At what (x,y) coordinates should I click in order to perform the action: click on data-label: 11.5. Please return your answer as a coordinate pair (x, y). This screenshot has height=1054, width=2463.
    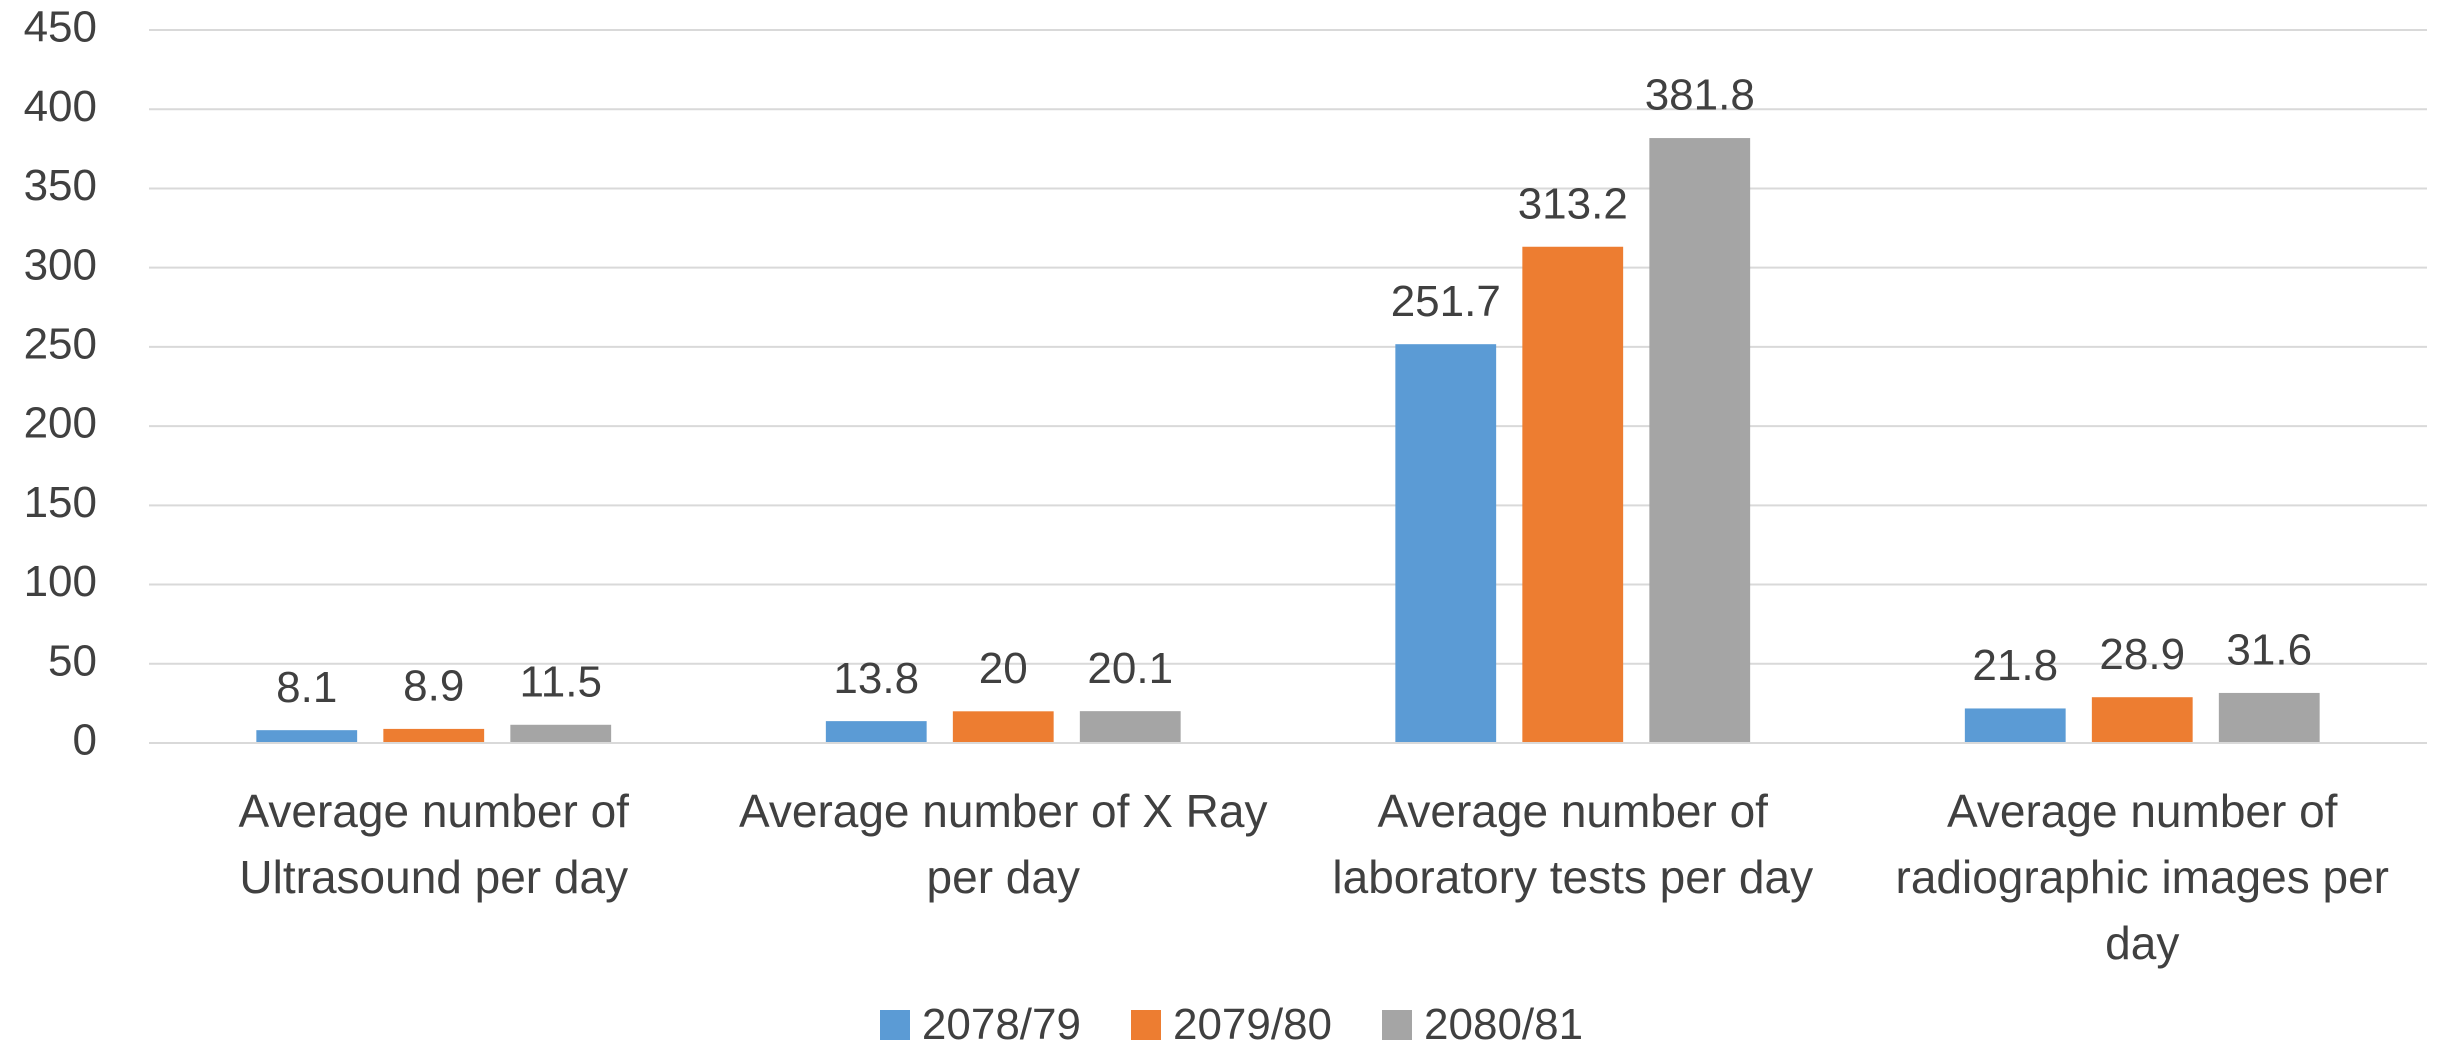
    Looking at the image, I should click on (561, 681).